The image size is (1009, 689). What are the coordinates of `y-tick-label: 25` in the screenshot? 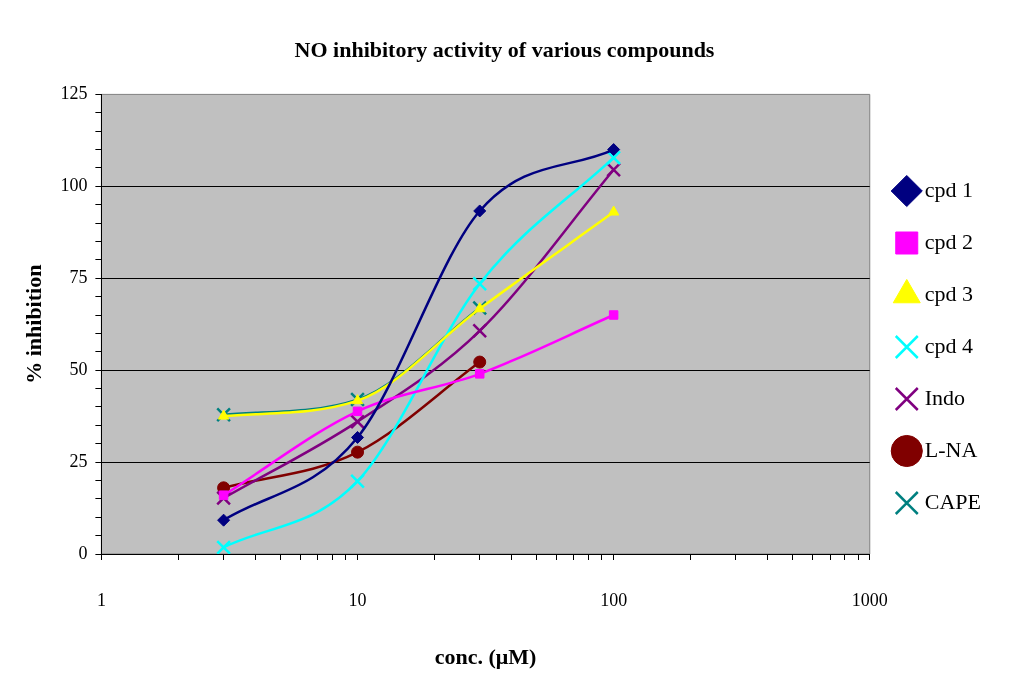 It's located at (78, 460).